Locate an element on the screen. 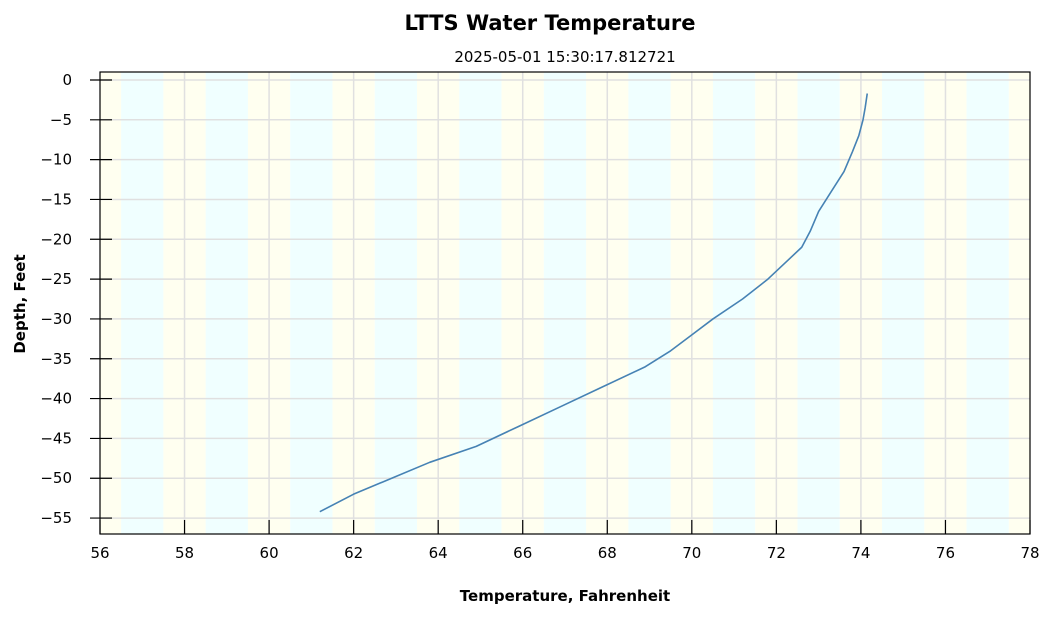  x-axis-label: Temperature, Fahrenheit is located at coordinates (565, 596).